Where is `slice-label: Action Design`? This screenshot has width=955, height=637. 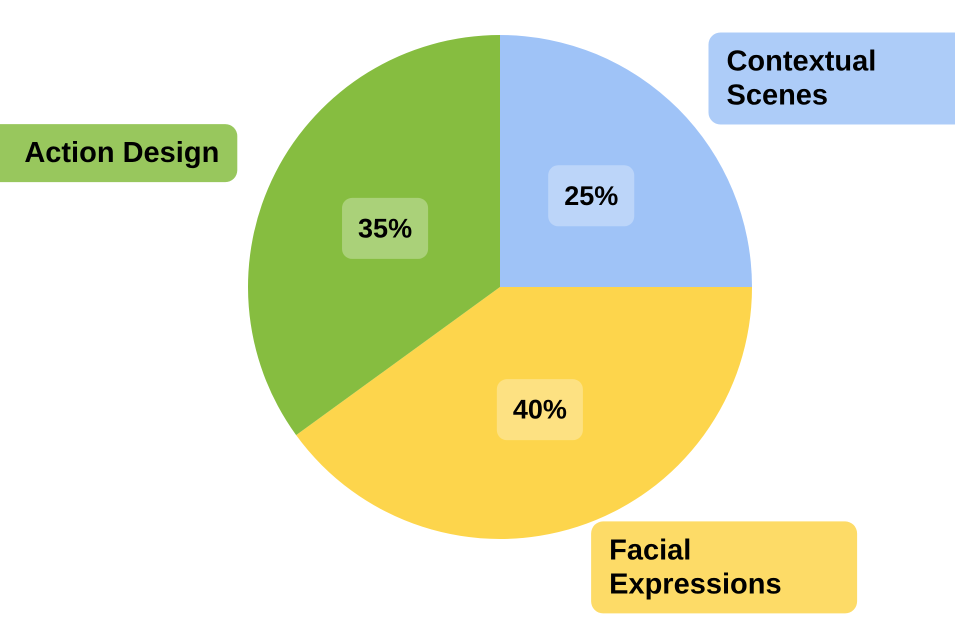
slice-label: Action Design is located at coordinates (122, 153).